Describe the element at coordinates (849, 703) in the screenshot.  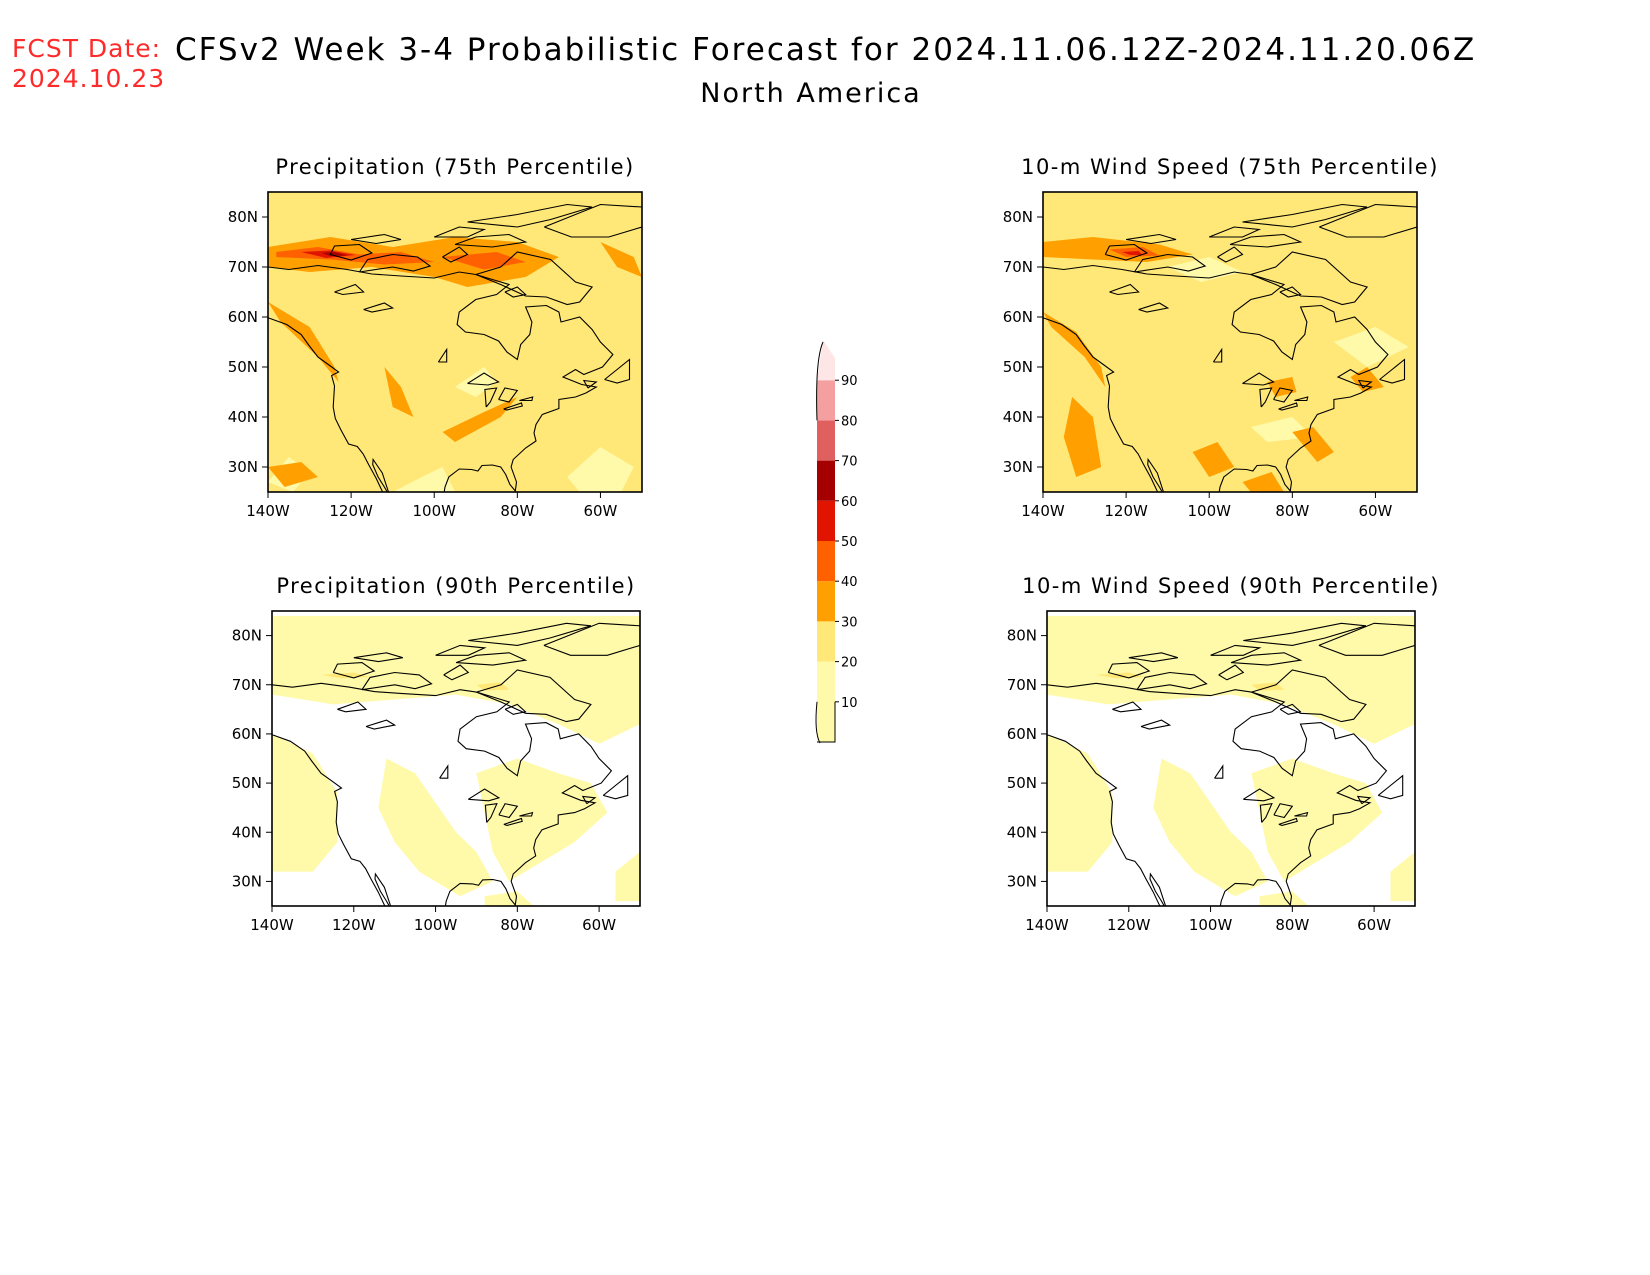
I see `colorbar-label: 10` at that location.